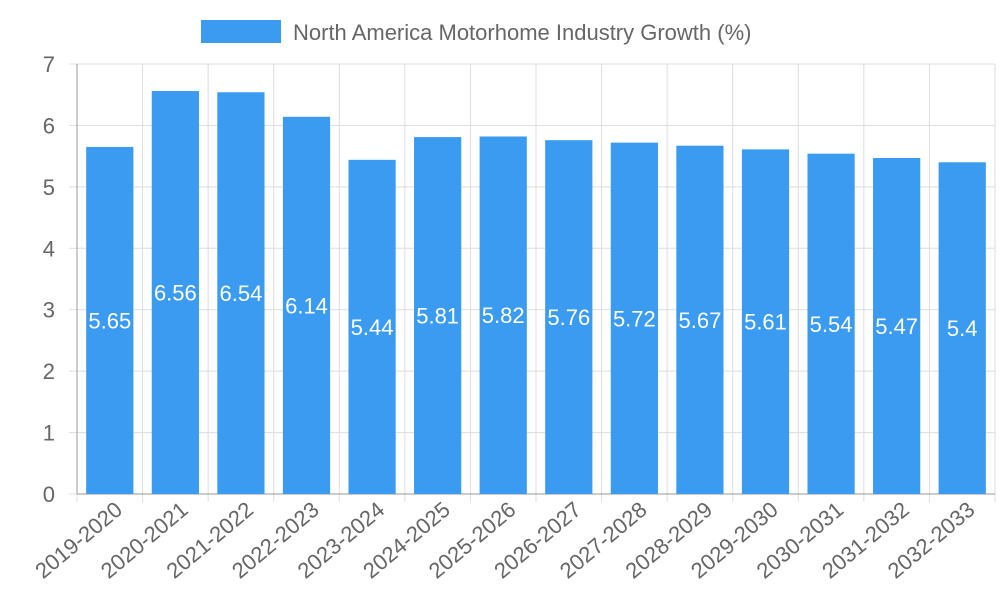 Image resolution: width=1000 pixels, height=600 pixels. I want to click on bar-2020-2021, so click(175, 293).